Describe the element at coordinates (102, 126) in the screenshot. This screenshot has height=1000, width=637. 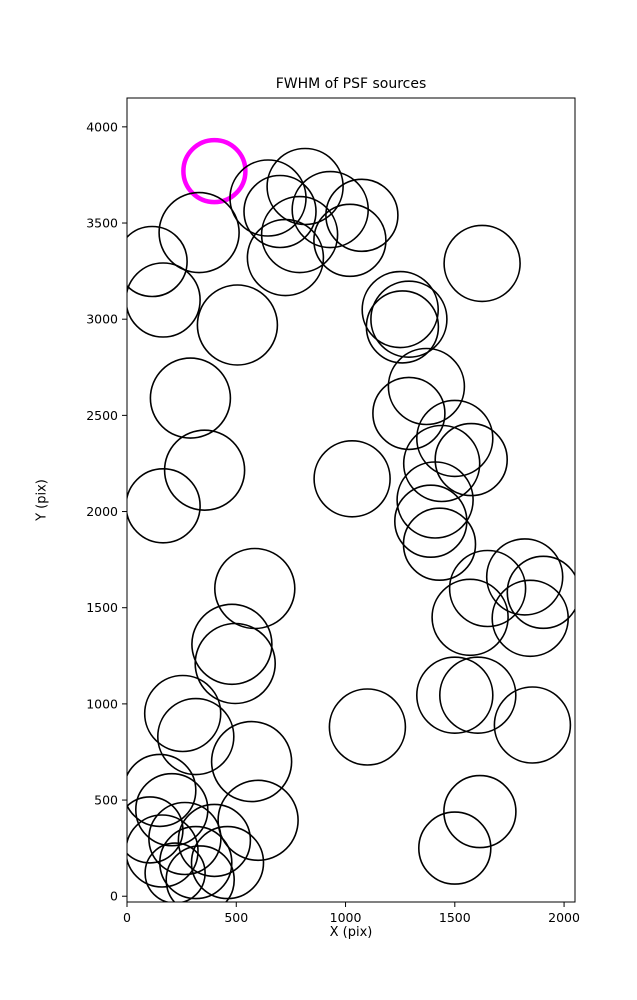
I see `y-tick-label: 4000` at that location.